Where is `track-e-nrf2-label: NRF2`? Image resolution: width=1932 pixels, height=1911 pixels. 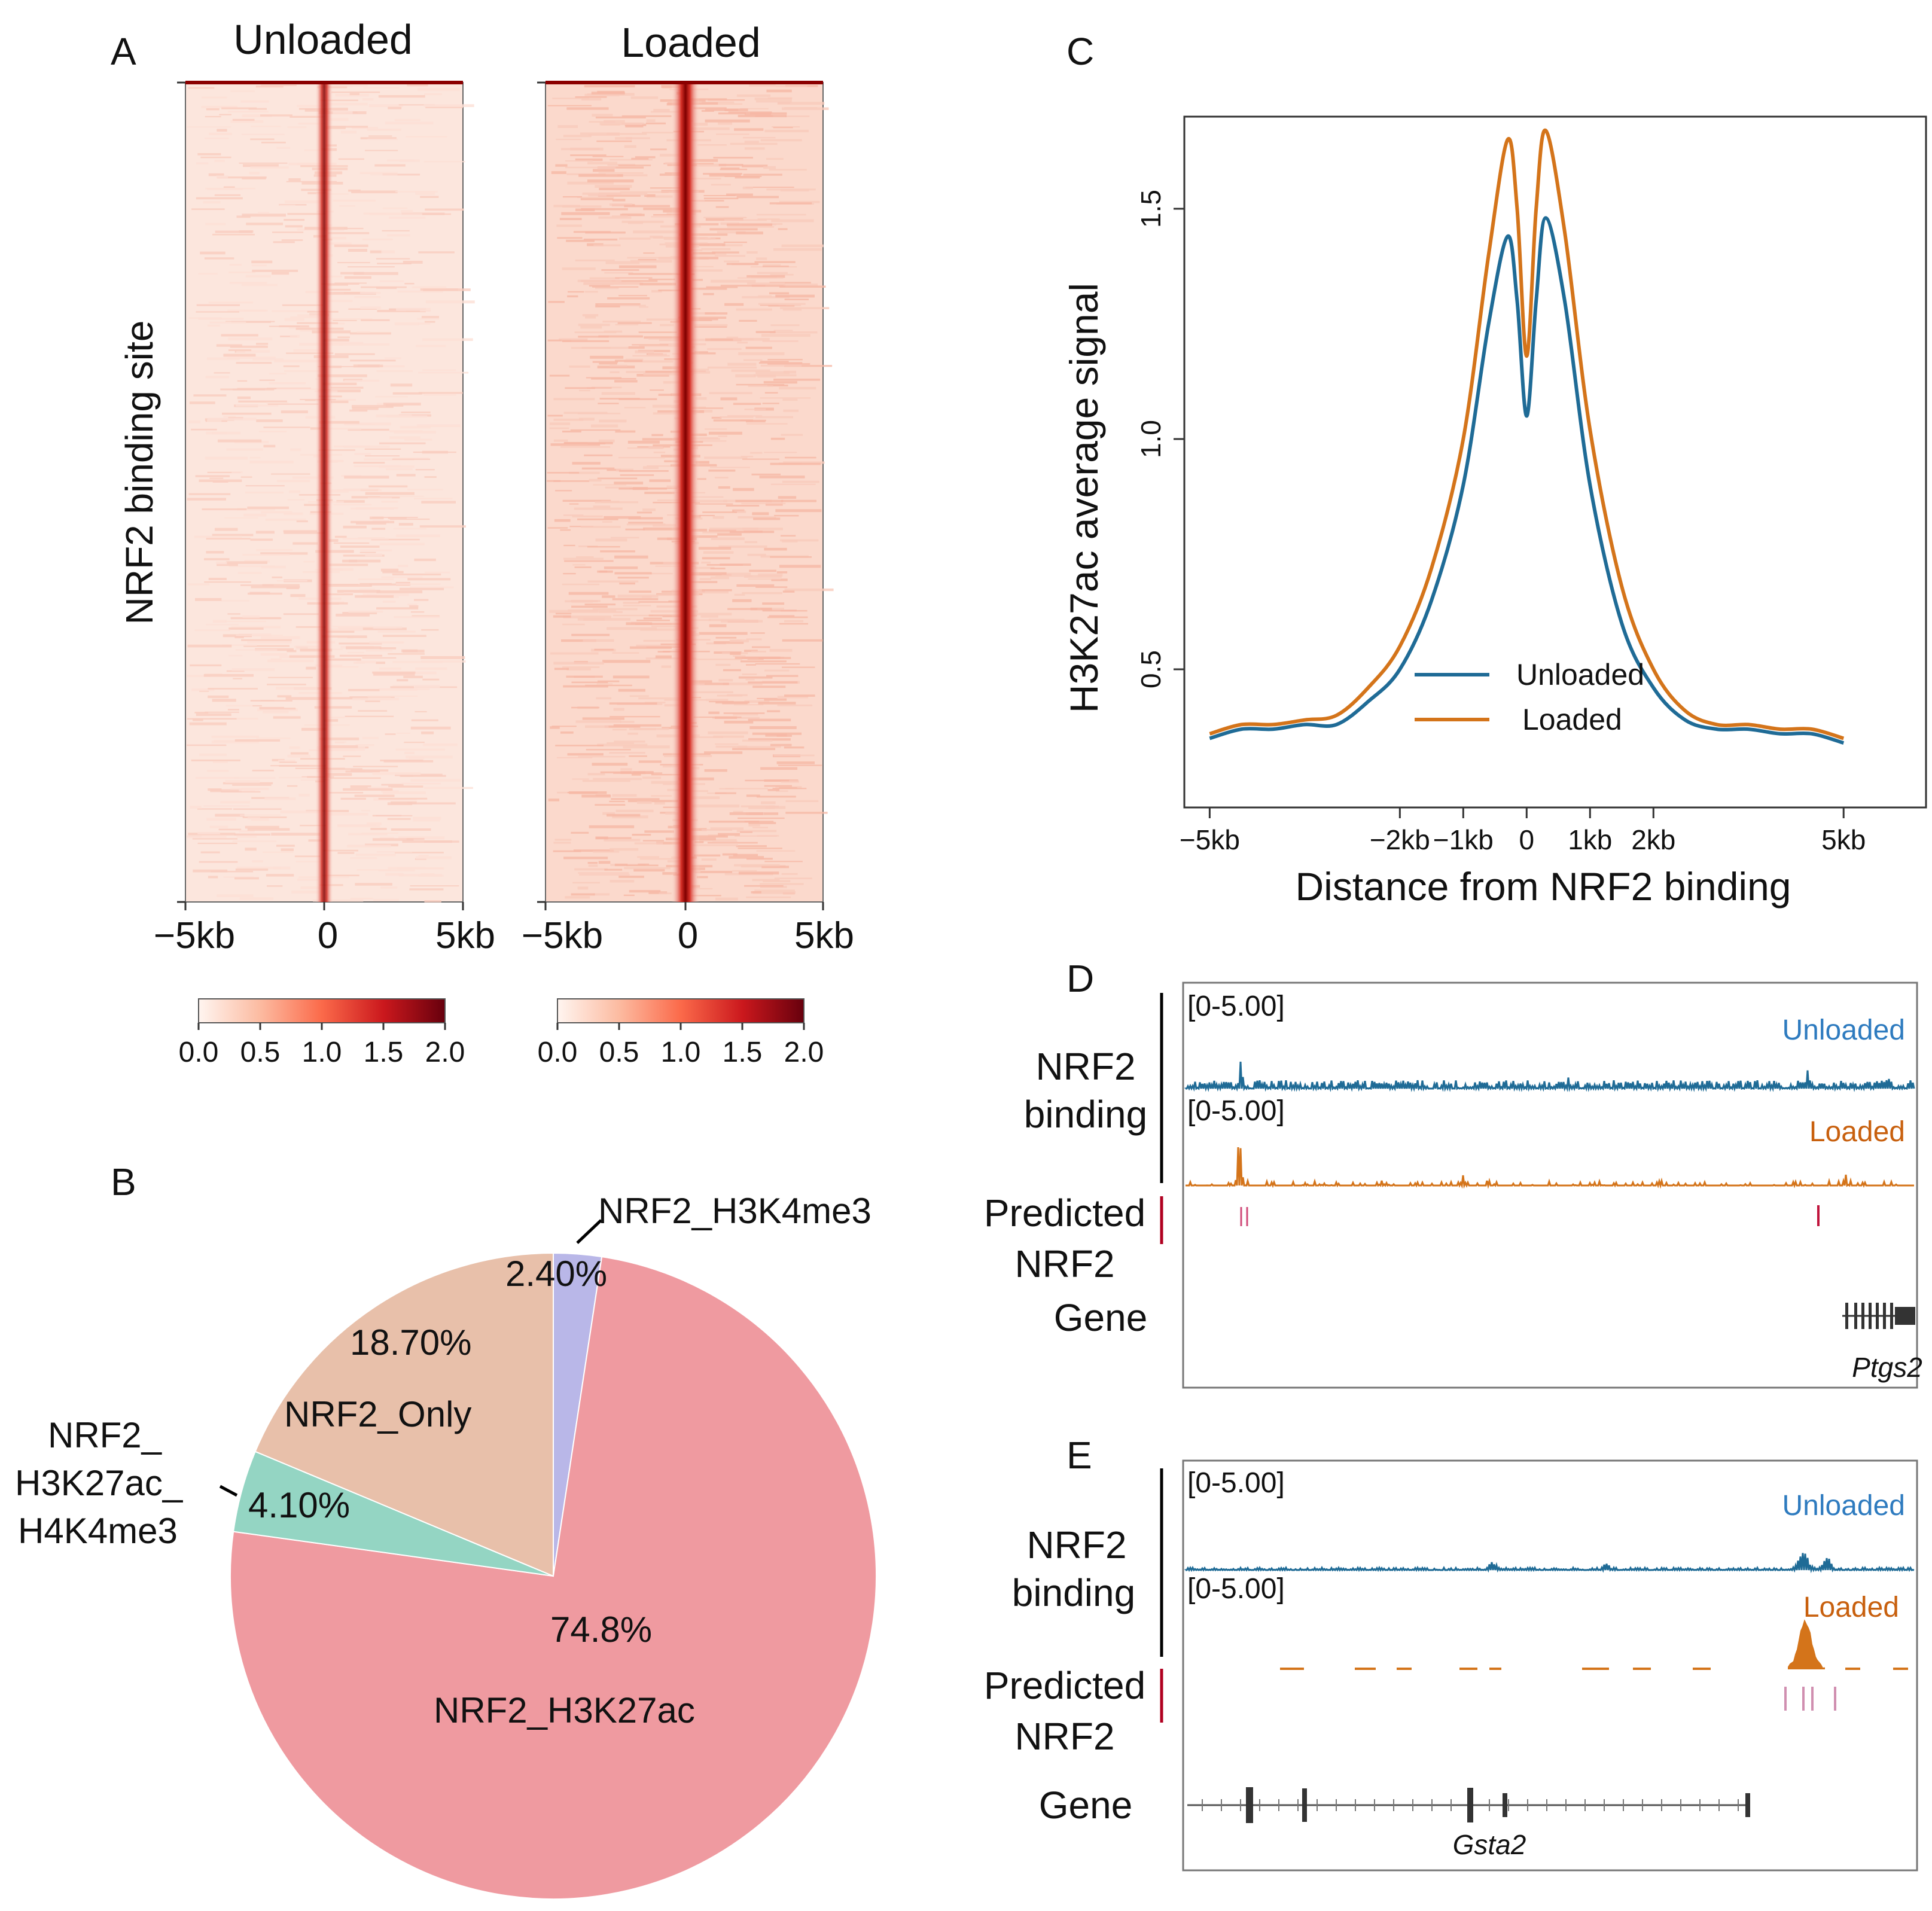
track-e-nrf2-label: NRF2 is located at coordinates (1076, 1544).